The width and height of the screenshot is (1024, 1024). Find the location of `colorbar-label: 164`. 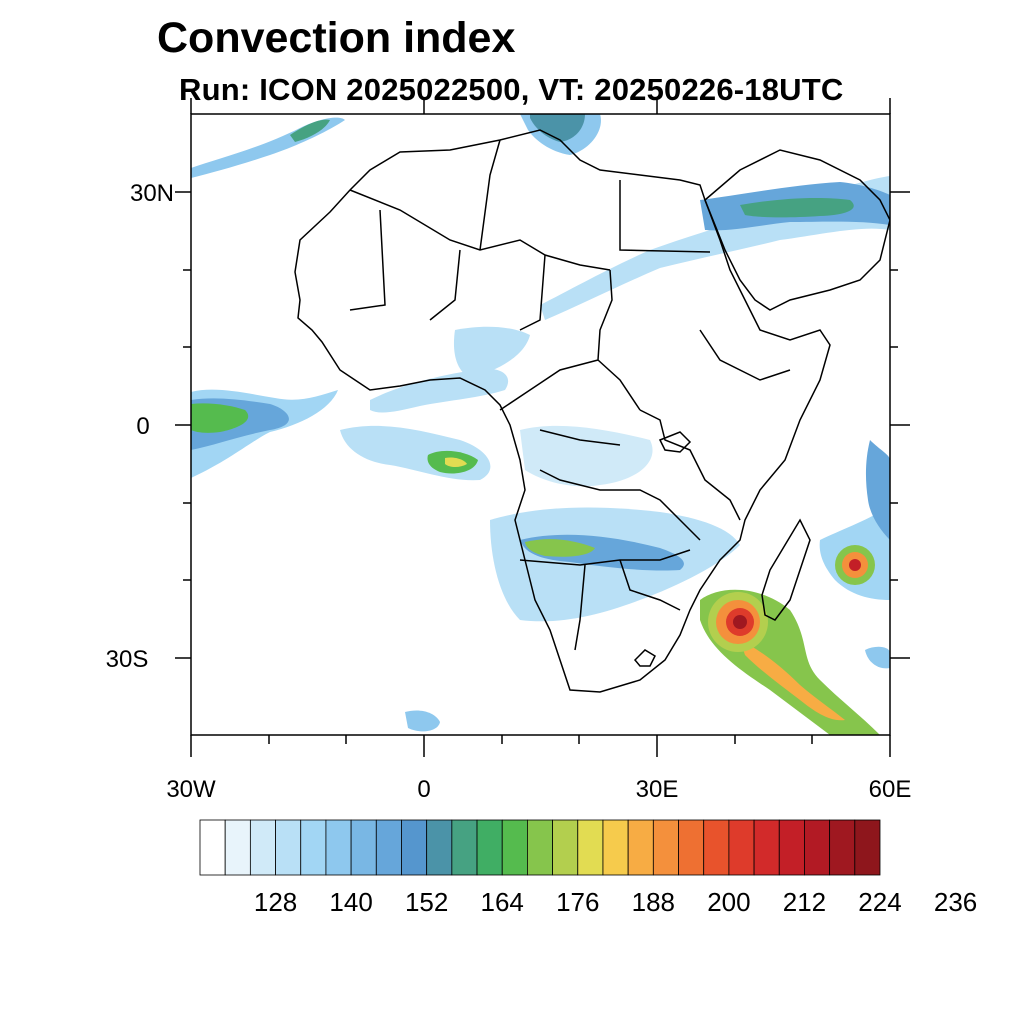

colorbar-label: 164 is located at coordinates (502, 902).